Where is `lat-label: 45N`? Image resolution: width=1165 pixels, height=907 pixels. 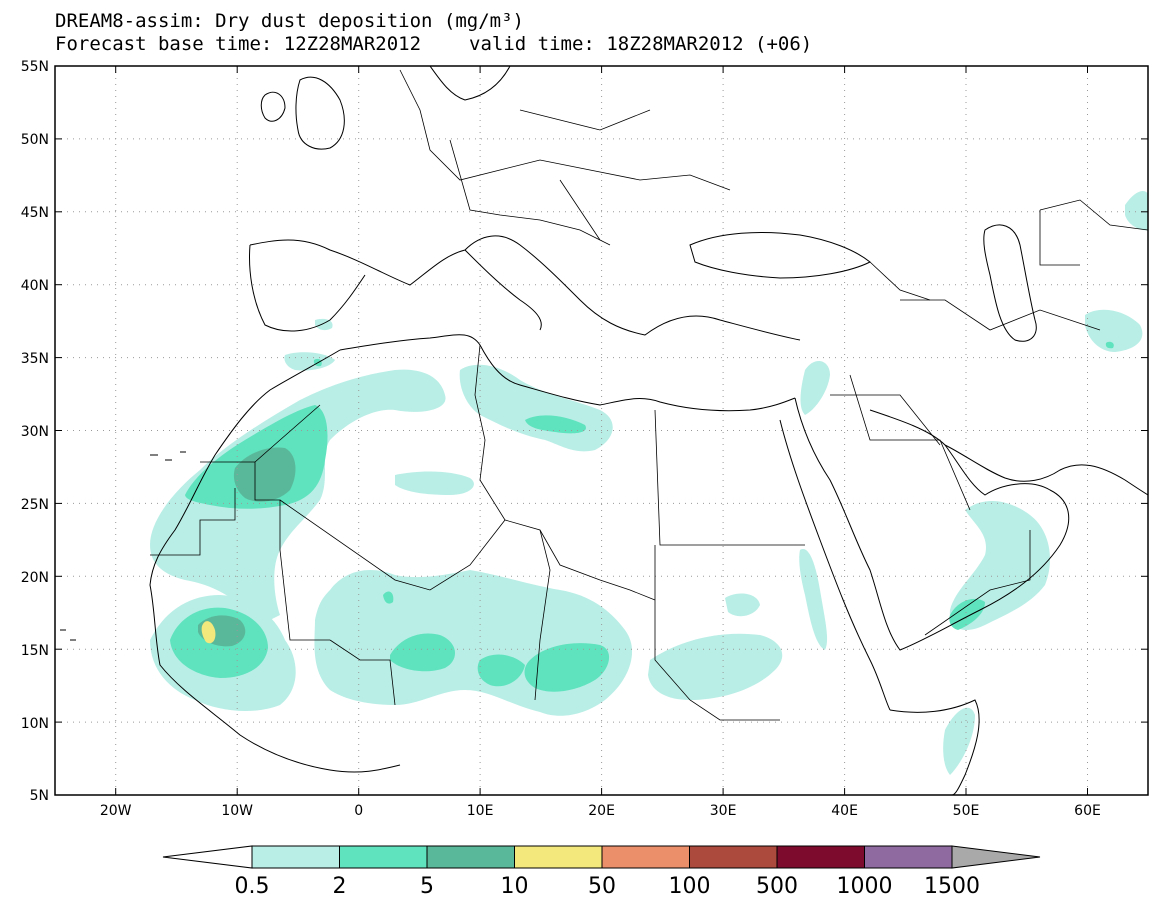
lat-label: 45N is located at coordinates (35, 213).